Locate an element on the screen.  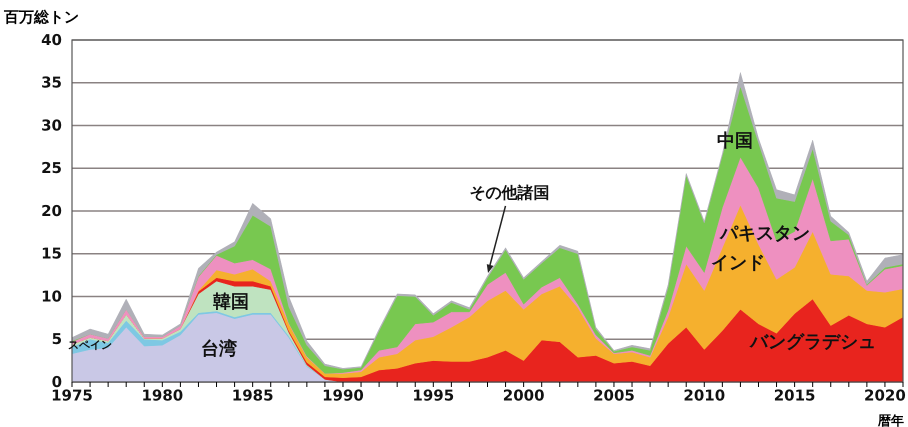
y-tick-label: 40 is located at coordinates (51, 39).